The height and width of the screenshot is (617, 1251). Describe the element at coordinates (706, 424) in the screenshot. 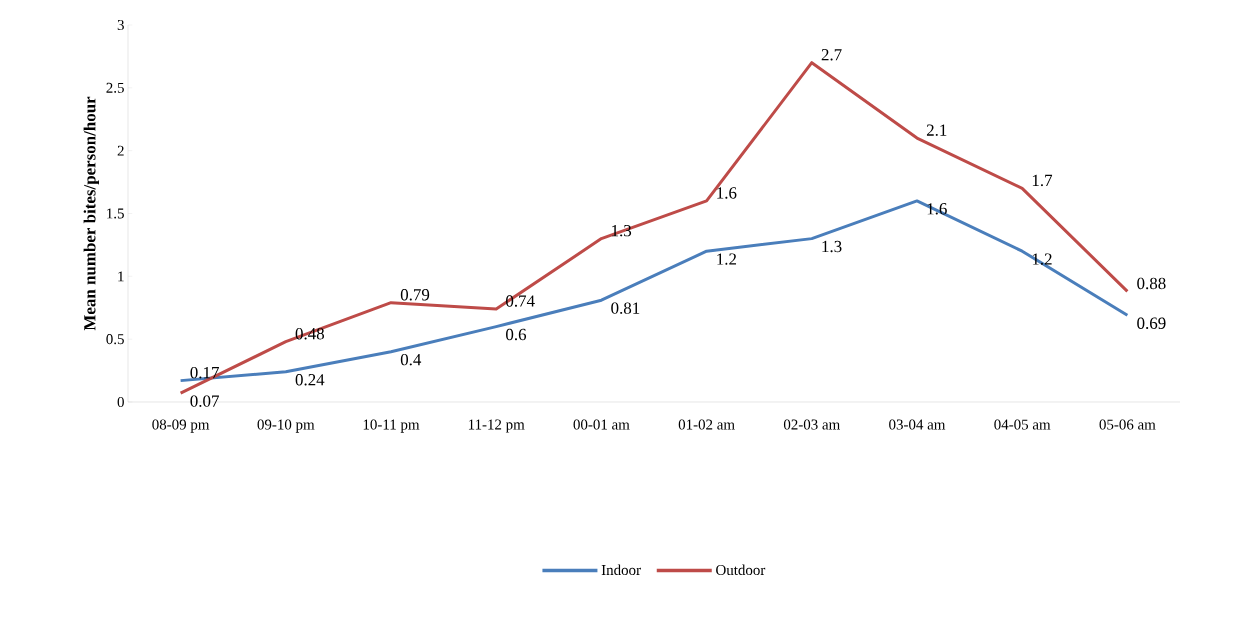

I see `x-tick-label: 01-02 am` at that location.